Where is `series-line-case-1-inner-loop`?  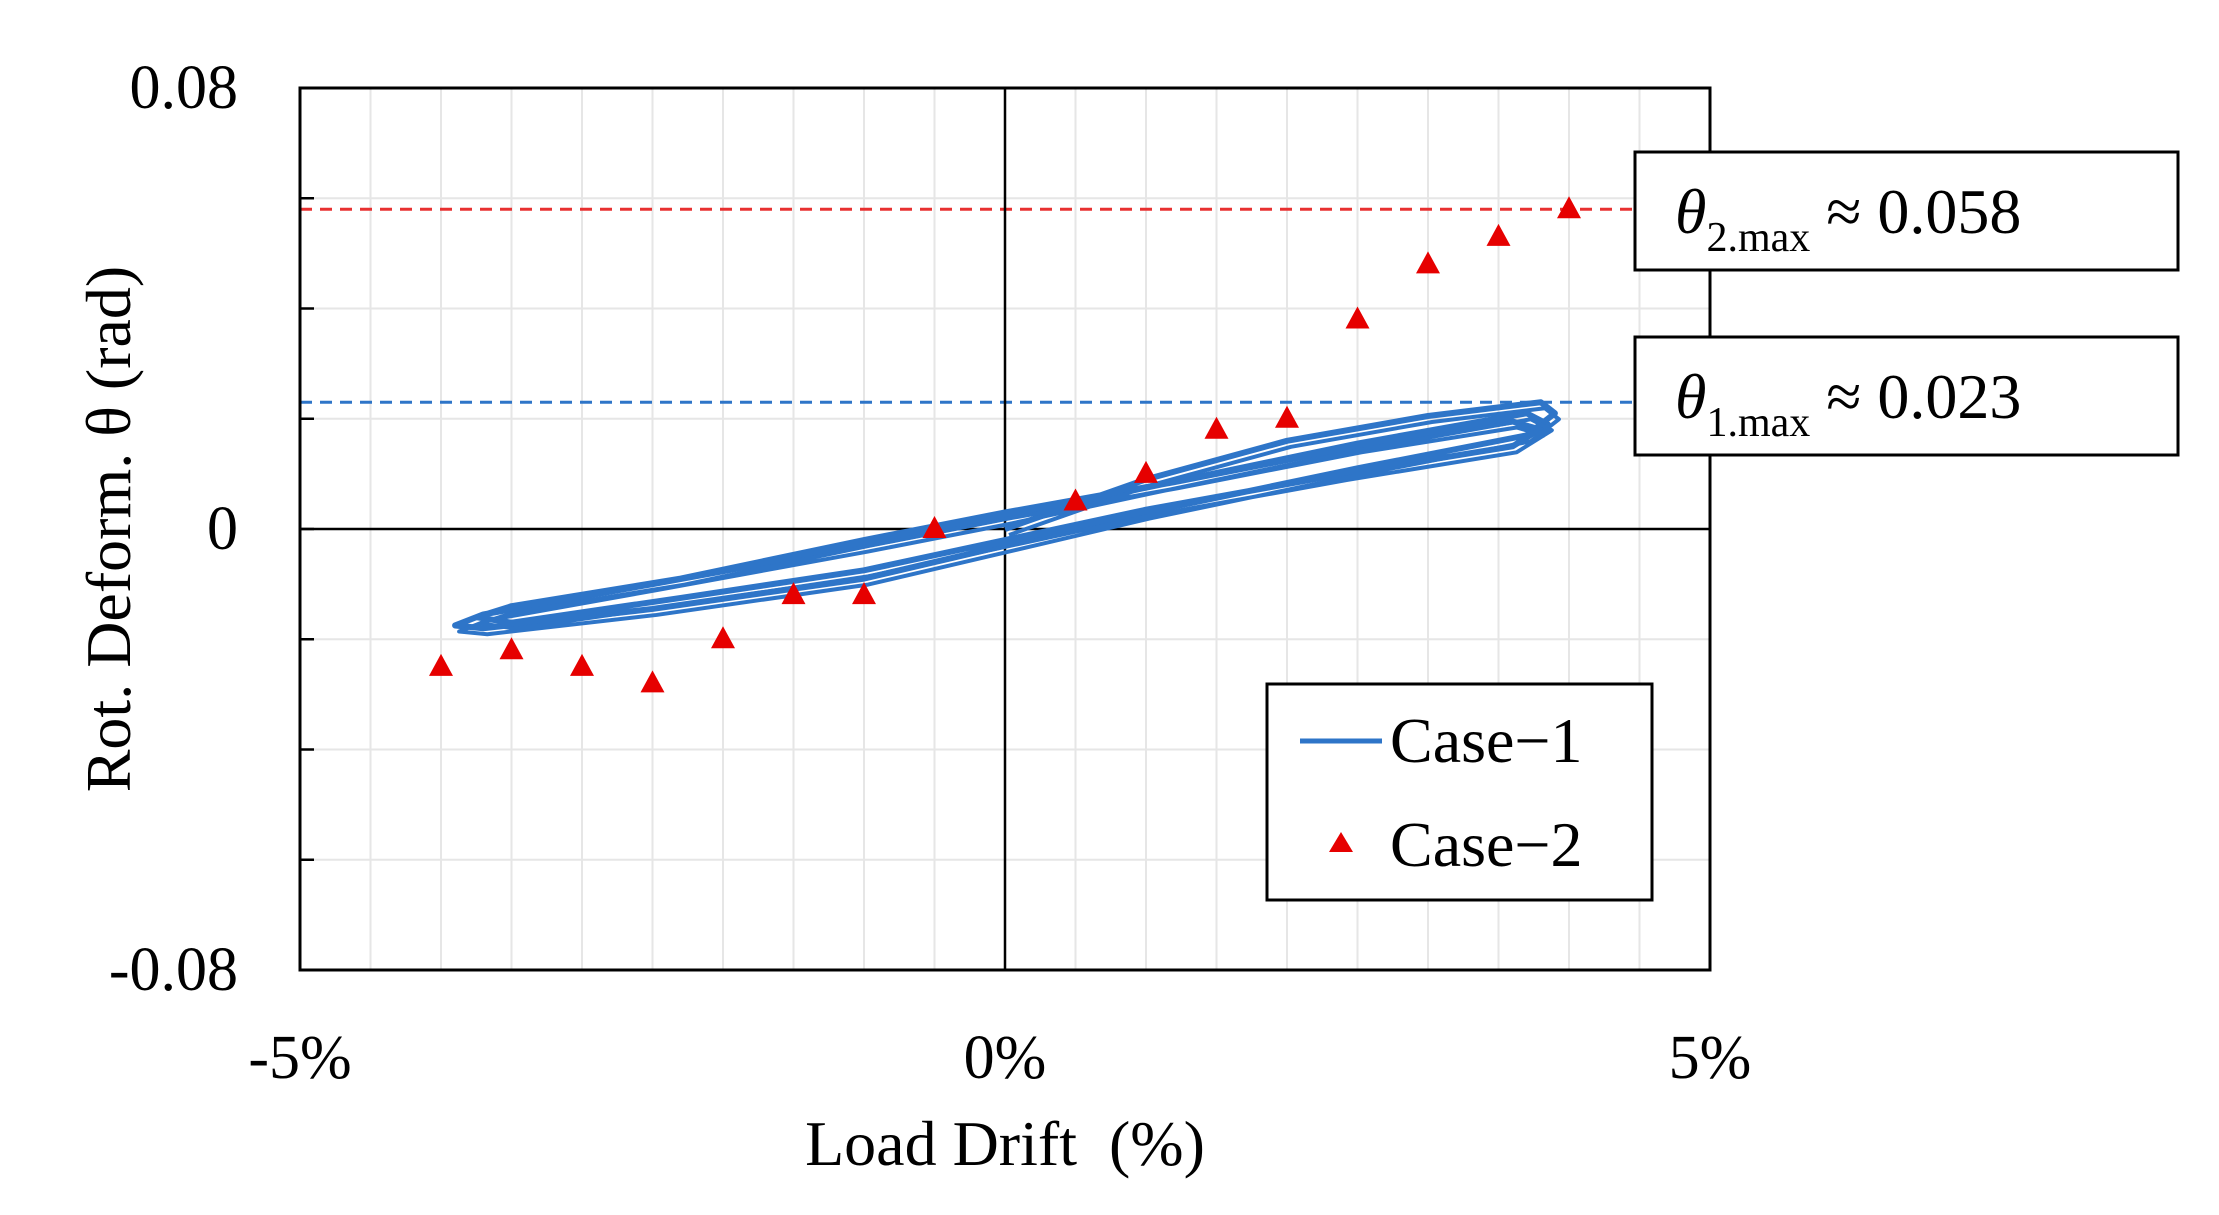
series-line-case-1-inner-loop is located at coordinates (1009, 521).